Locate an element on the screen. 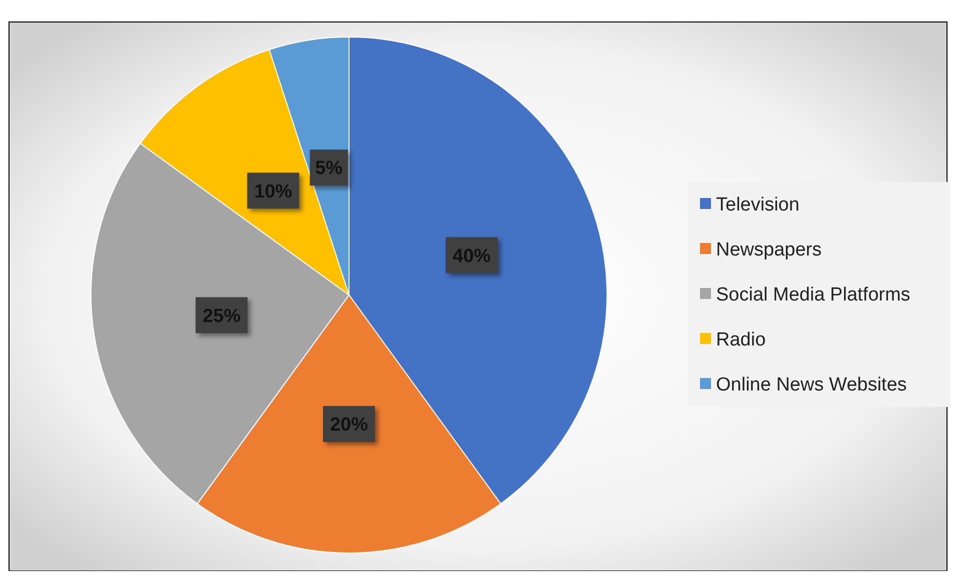 This screenshot has height=579, width=958. slice-label: Television is located at coordinates (758, 205).